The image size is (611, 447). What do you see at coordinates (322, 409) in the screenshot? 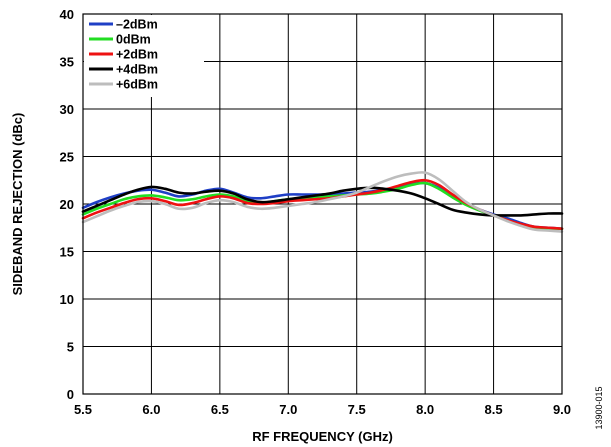
I see `x-axis-ticks: 5.5 6.0 6.5 7.0 7.5 8.0 8.5 9.0` at bounding box center [322, 409].